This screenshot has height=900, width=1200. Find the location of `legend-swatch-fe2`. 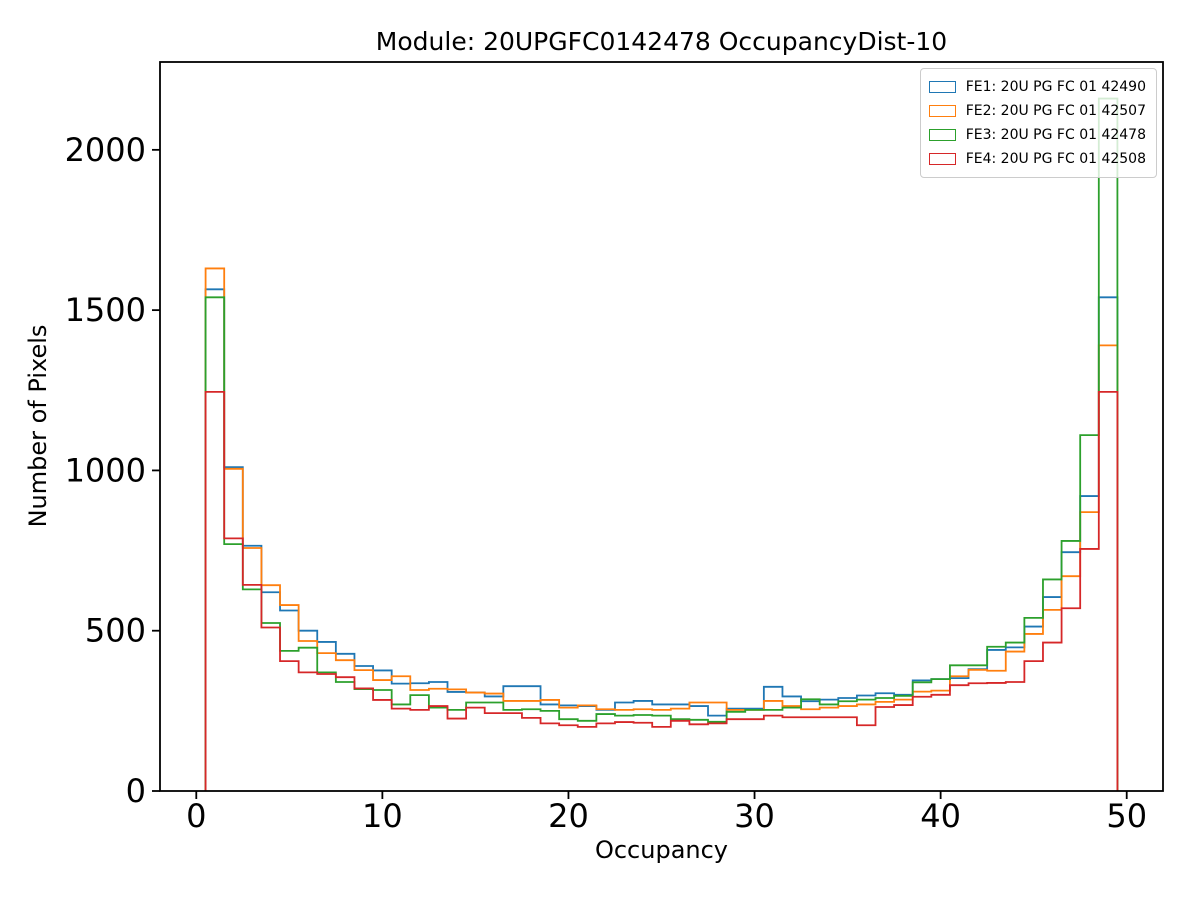

legend-swatch-fe2 is located at coordinates (942, 111).